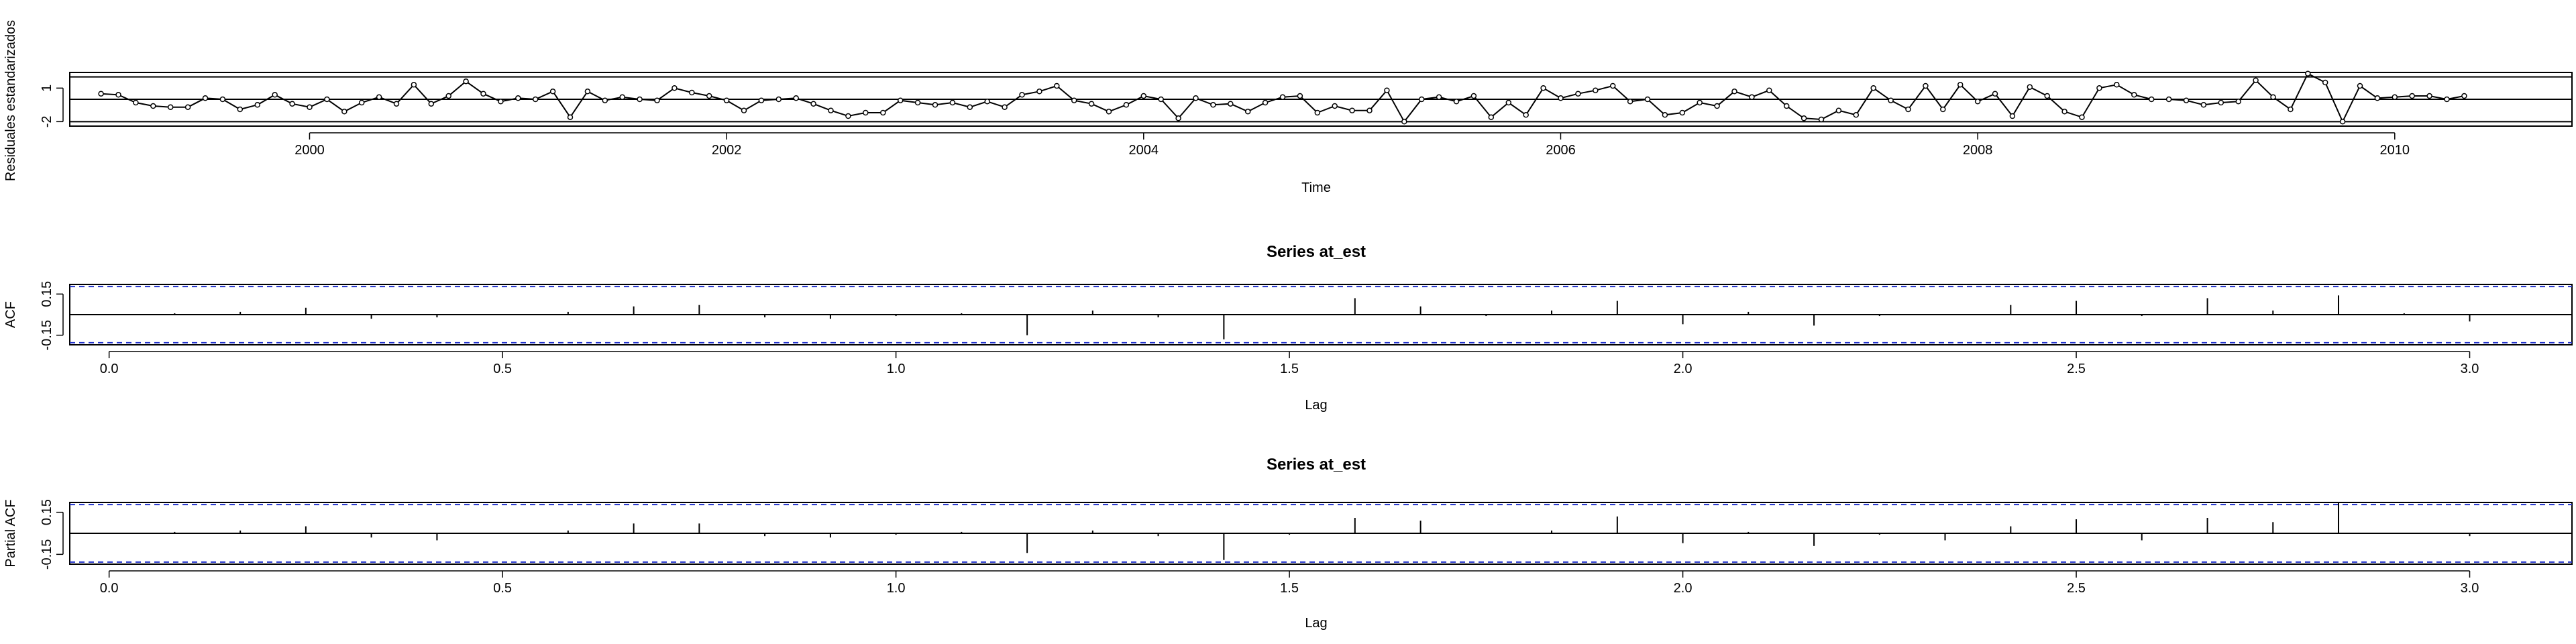 The height and width of the screenshot is (644, 2576). I want to click on residuals-x-axis: 2000 2002 2004 2006 2008 2010, so click(1352, 145).